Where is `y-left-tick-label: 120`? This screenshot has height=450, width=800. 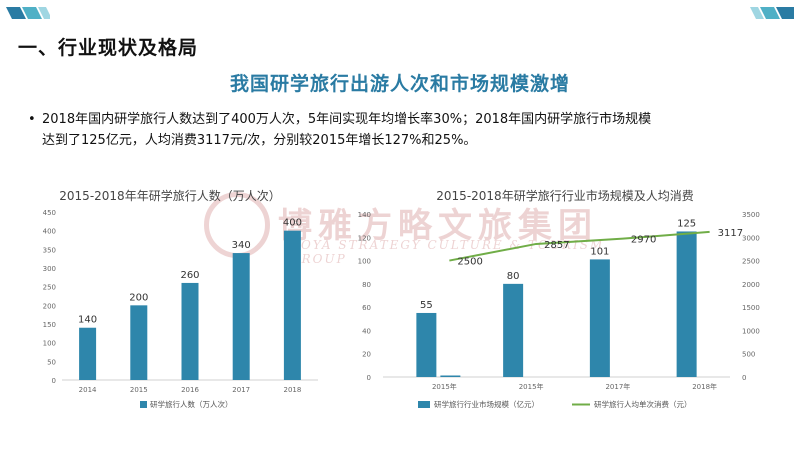 y-left-tick-label: 120 is located at coordinates (364, 238).